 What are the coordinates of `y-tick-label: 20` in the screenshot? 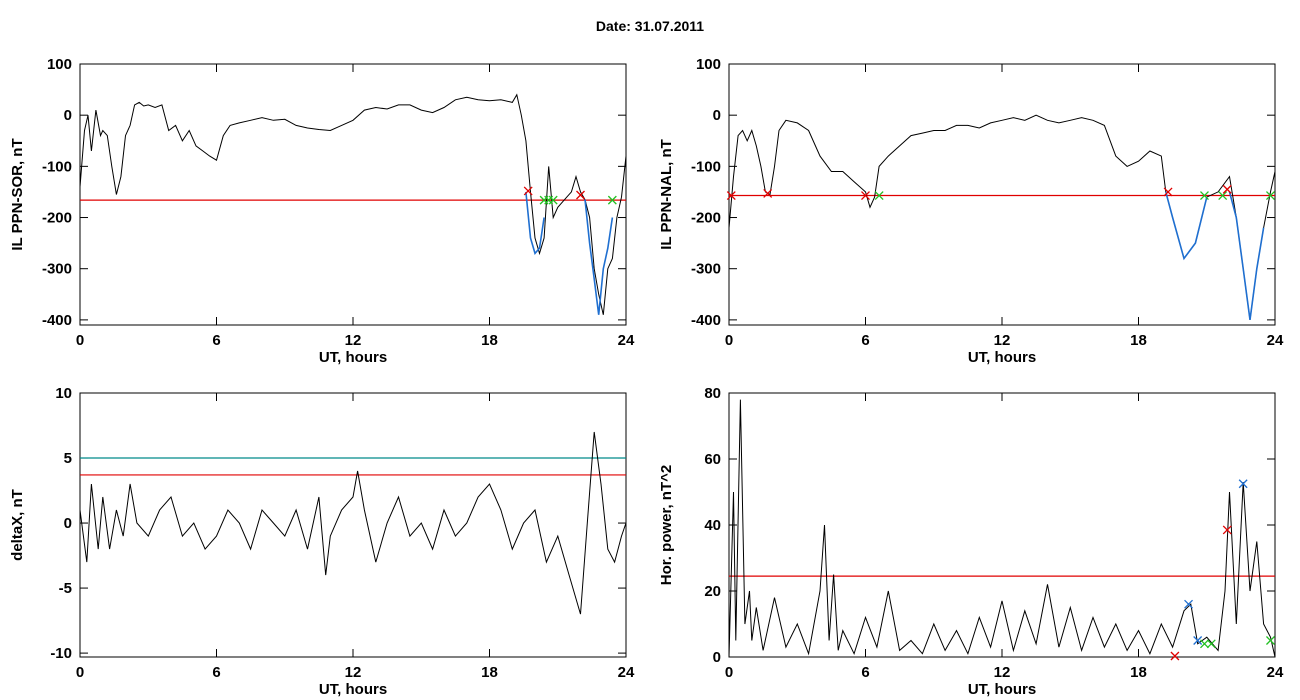 It's located at (712, 591).